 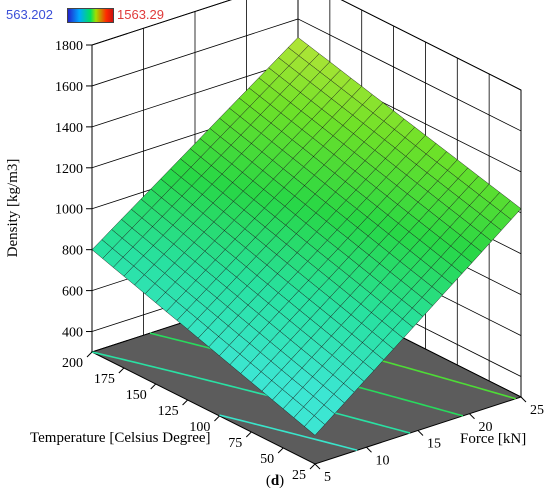 What do you see at coordinates (168, 411) in the screenshot?
I see `x-tick-label: 125` at bounding box center [168, 411].